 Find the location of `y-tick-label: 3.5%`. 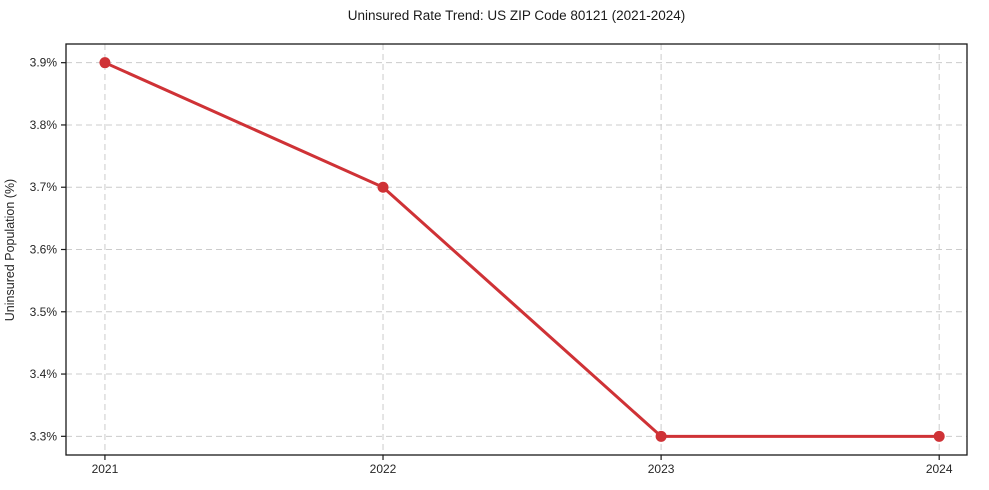

y-tick-label: 3.5% is located at coordinates (44, 312).